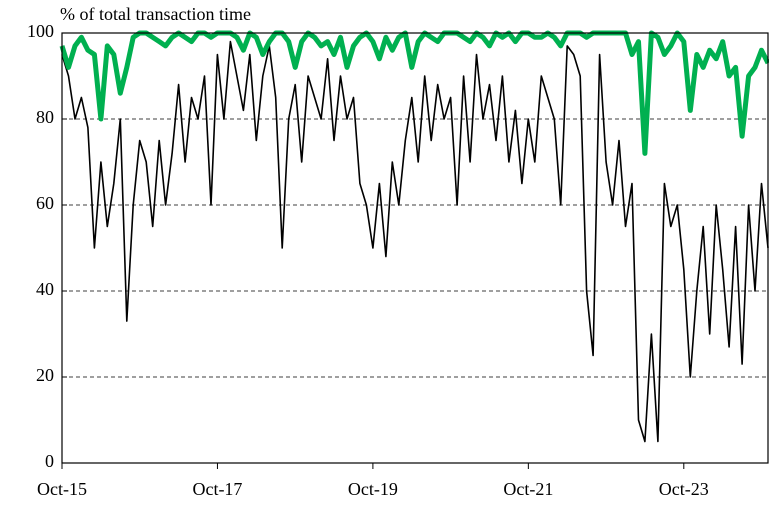  I want to click on x-tick-label: Oct-17, so click(217, 489).